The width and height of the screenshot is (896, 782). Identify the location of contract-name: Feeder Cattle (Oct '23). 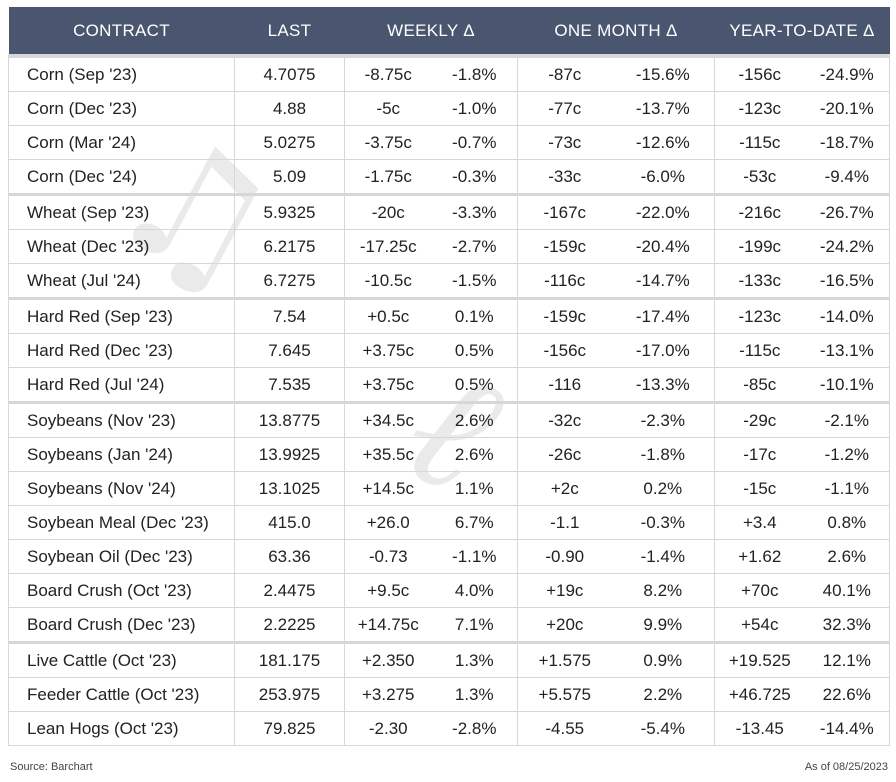
(121, 694).